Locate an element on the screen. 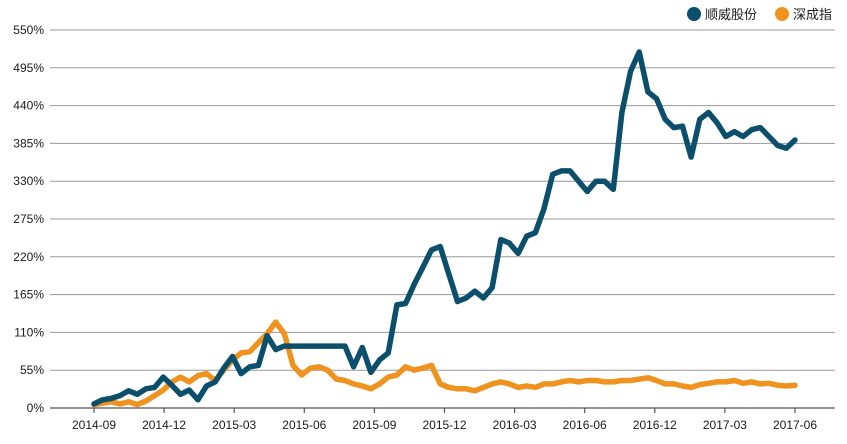 The height and width of the screenshot is (444, 847). x-tick-label: 2015-06 is located at coordinates (304, 425).